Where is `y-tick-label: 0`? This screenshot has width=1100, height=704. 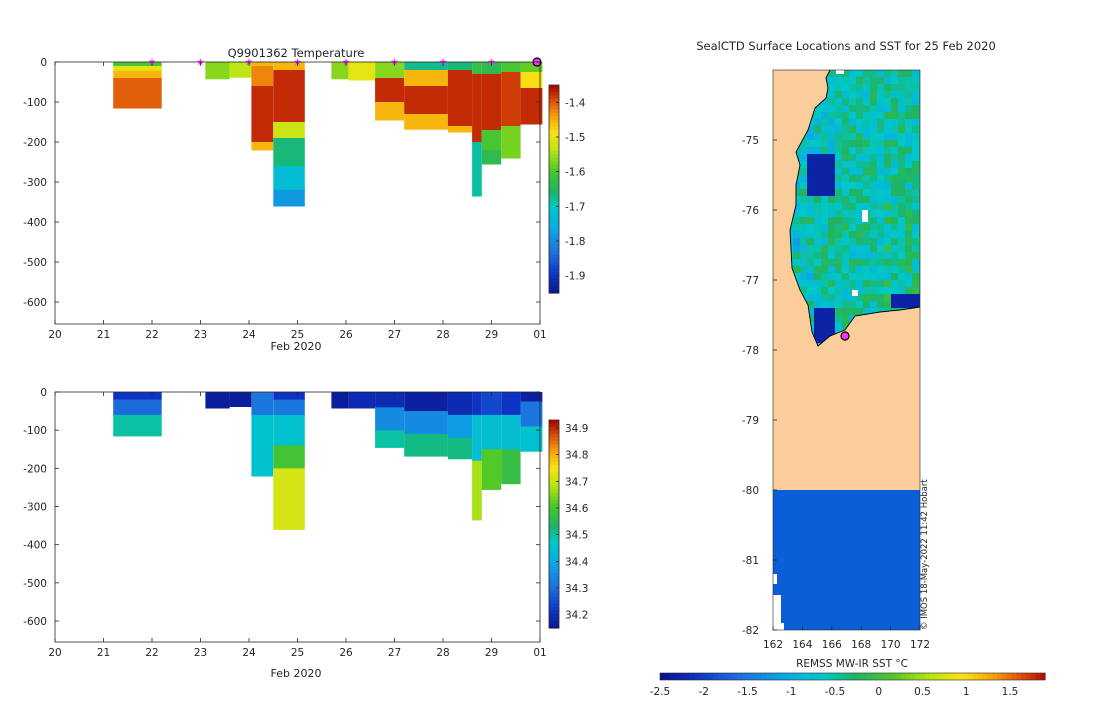 y-tick-label: 0 is located at coordinates (43, 63).